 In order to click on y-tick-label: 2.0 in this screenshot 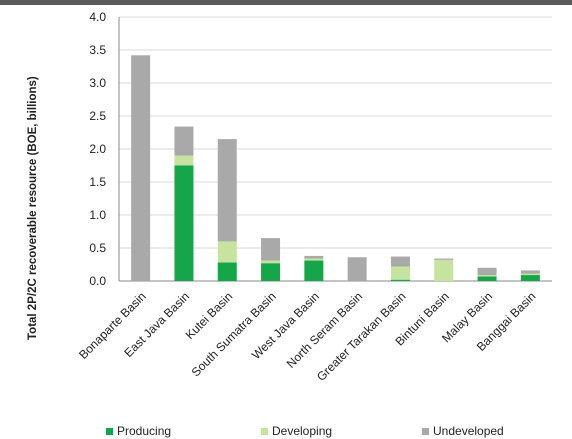, I will do `click(97, 149)`.